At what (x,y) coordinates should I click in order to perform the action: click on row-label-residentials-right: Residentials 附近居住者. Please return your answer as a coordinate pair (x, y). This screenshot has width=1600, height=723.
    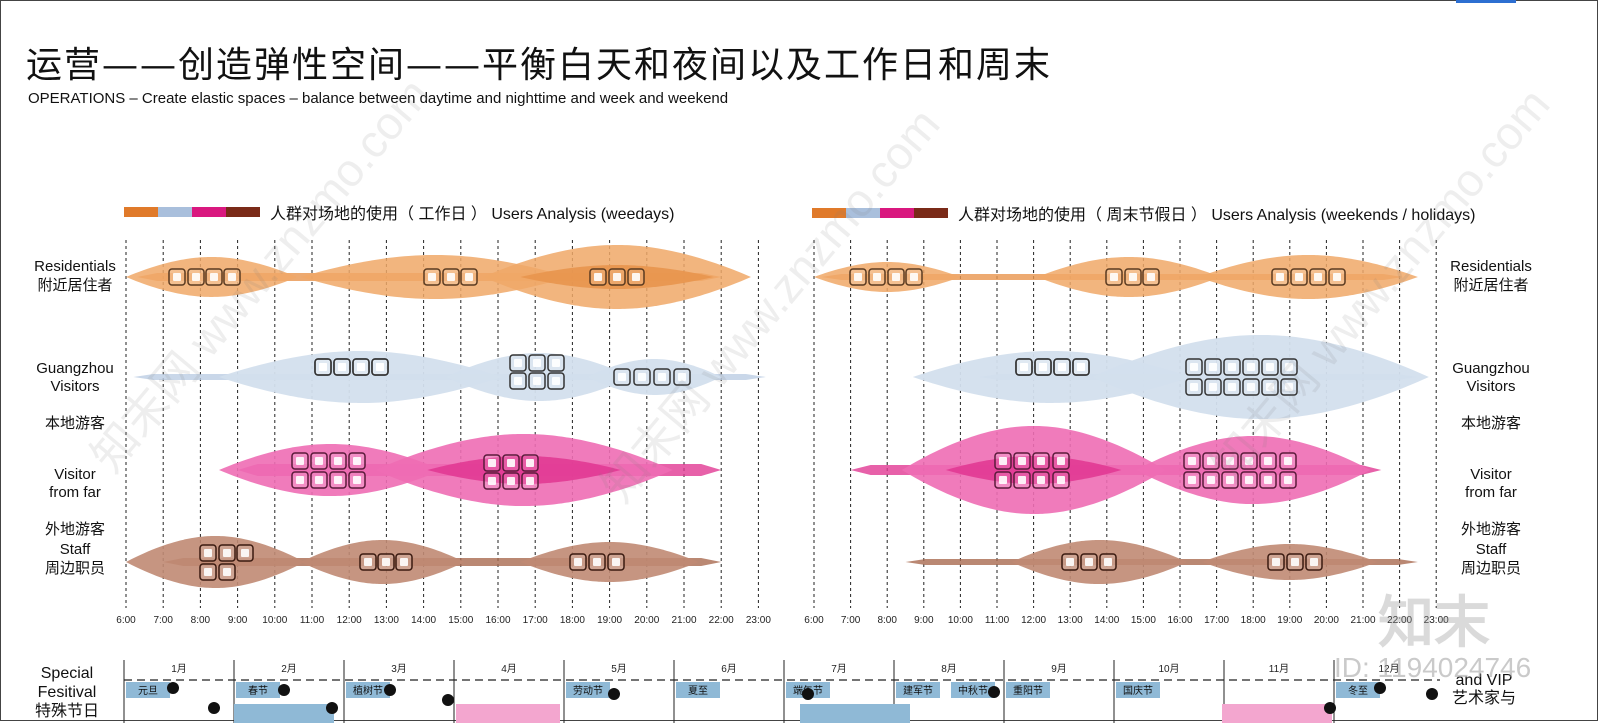
    Looking at the image, I should click on (1491, 276).